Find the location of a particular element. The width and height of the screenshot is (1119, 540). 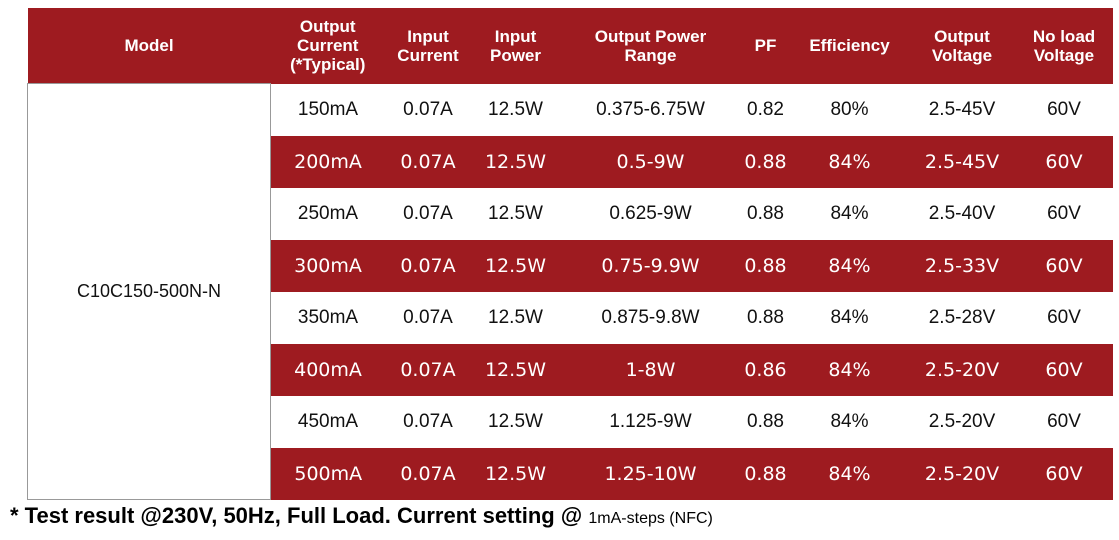

header-line: PF is located at coordinates (765, 46).